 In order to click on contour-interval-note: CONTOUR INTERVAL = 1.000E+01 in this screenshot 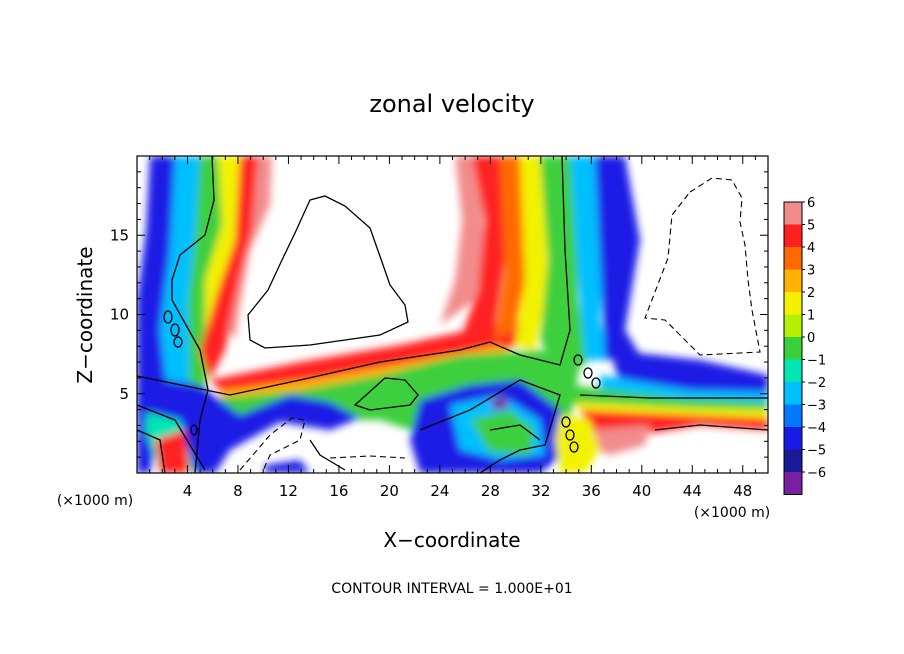, I will do `click(451, 589)`.